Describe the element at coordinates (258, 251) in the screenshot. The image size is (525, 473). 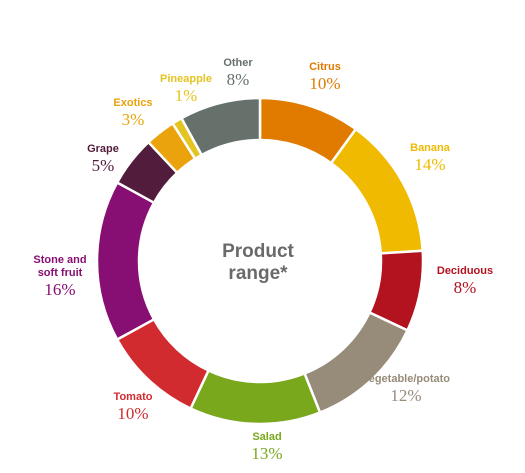
I see `center-title-line-1: Product` at that location.